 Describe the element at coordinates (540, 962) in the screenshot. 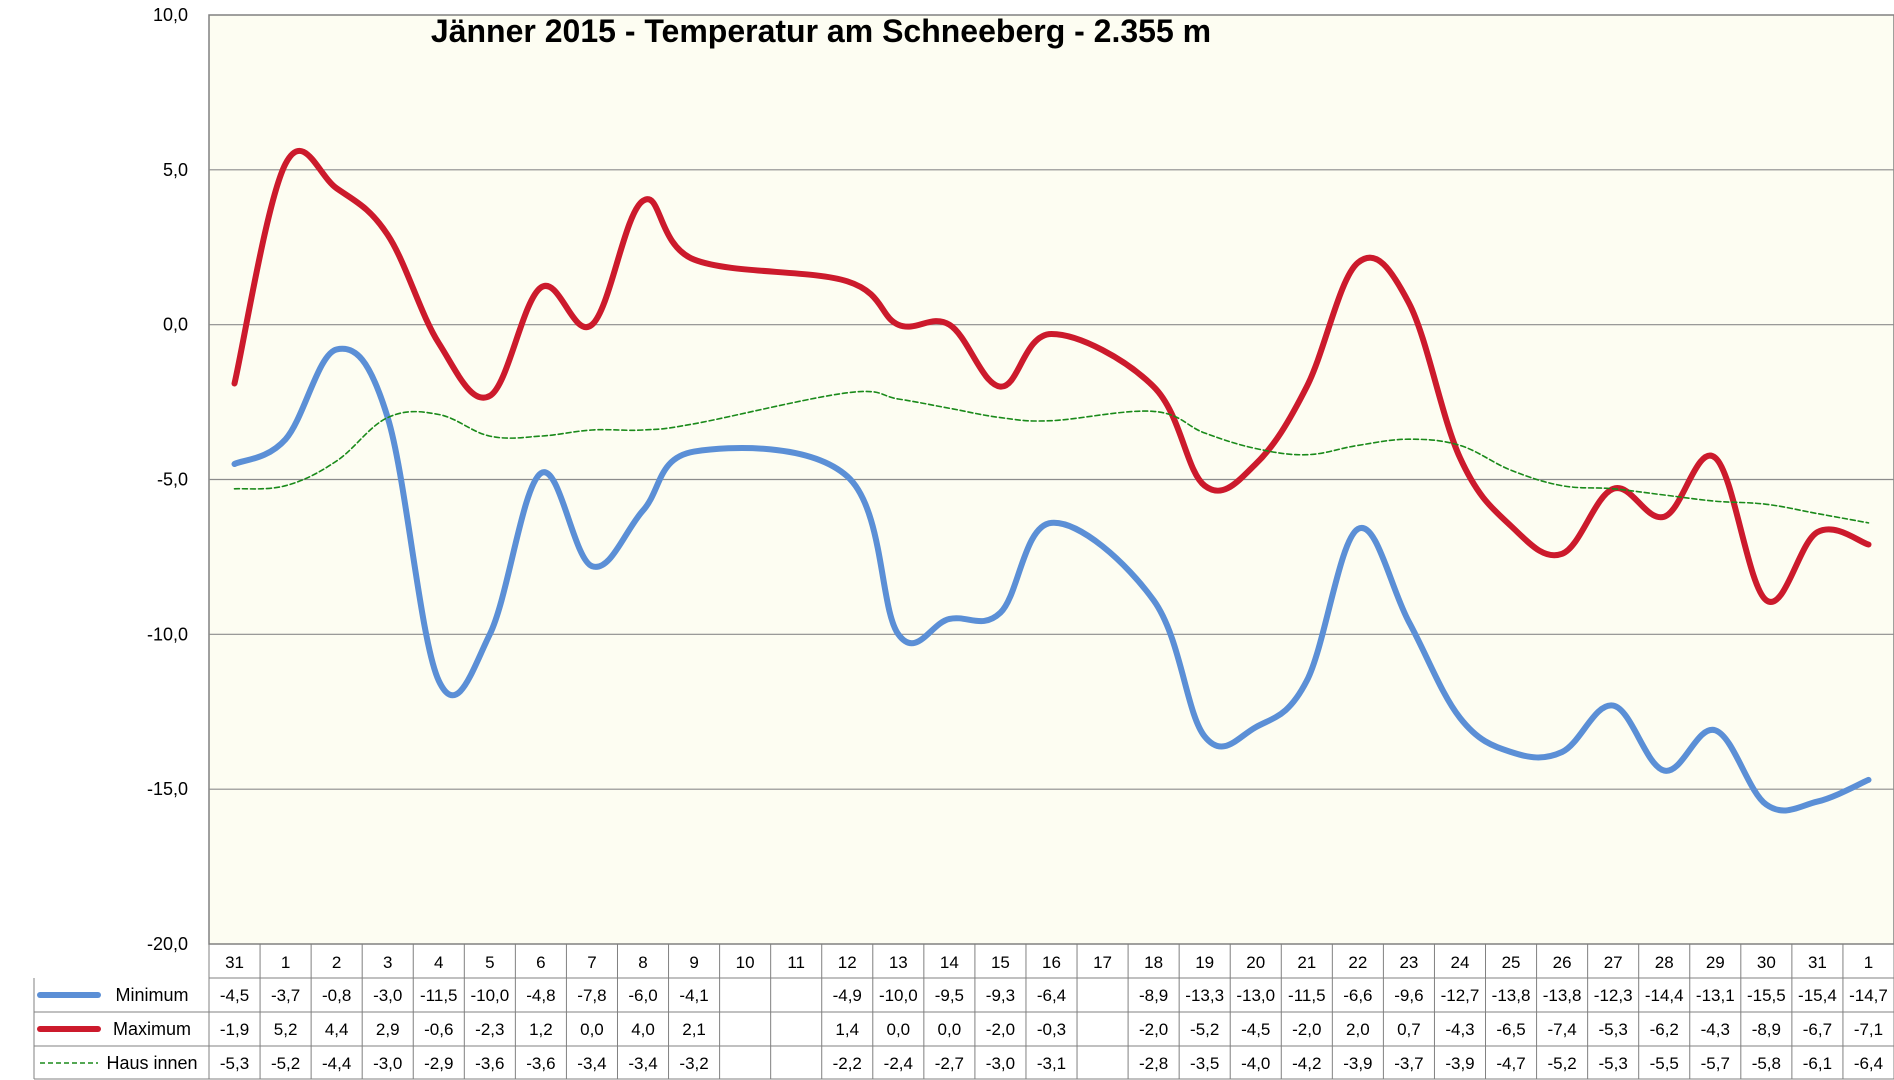

I see `x-tick-label: 6` at that location.